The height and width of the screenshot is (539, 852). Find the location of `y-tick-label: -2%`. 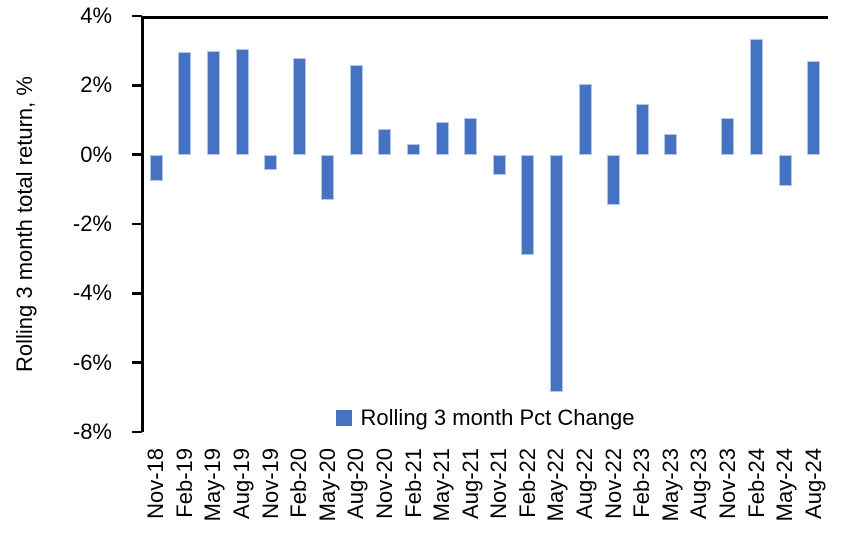

y-tick-label: -2% is located at coordinates (92, 223).